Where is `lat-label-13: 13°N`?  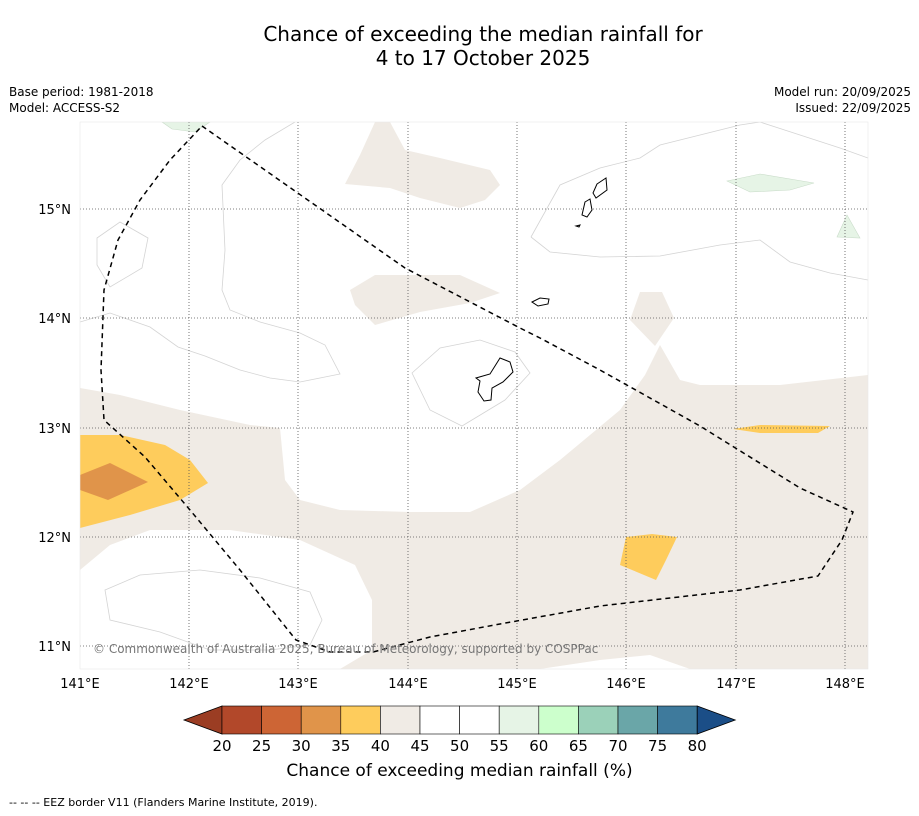
lat-label-13: 13°N is located at coordinates (54, 429).